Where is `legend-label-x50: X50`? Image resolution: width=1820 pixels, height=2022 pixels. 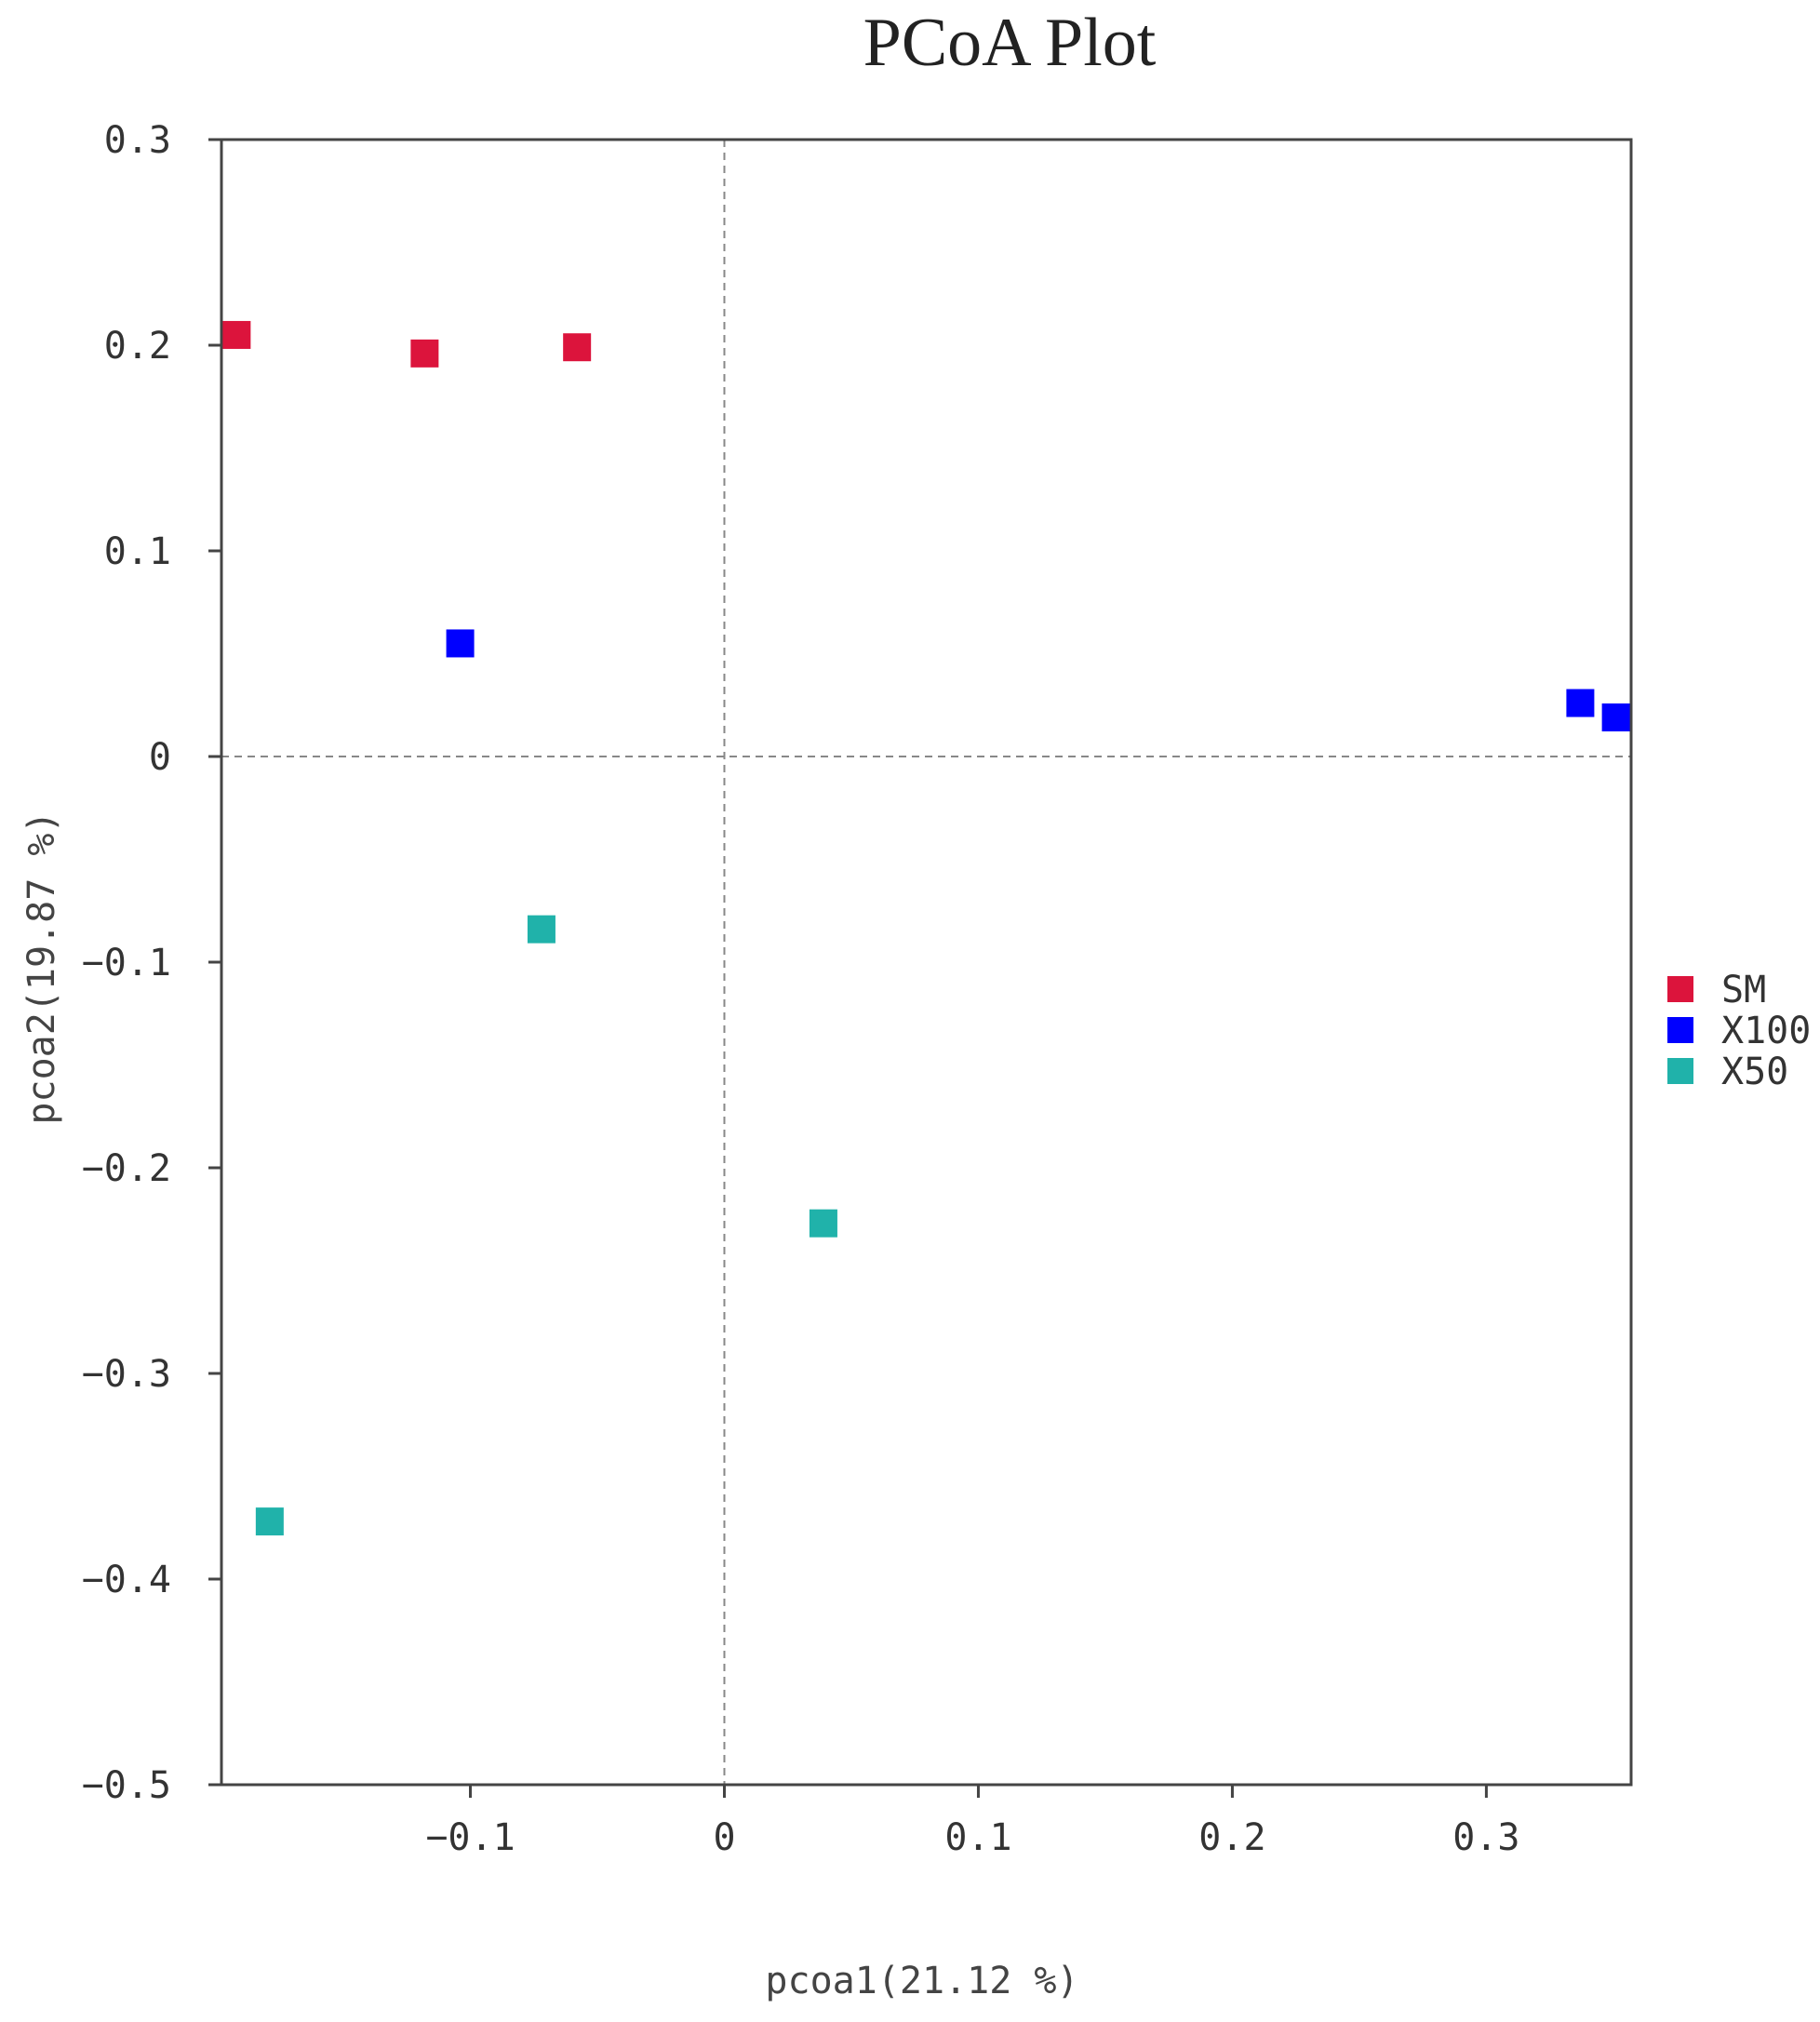
legend-label-x50: X50 is located at coordinates (1754, 1072).